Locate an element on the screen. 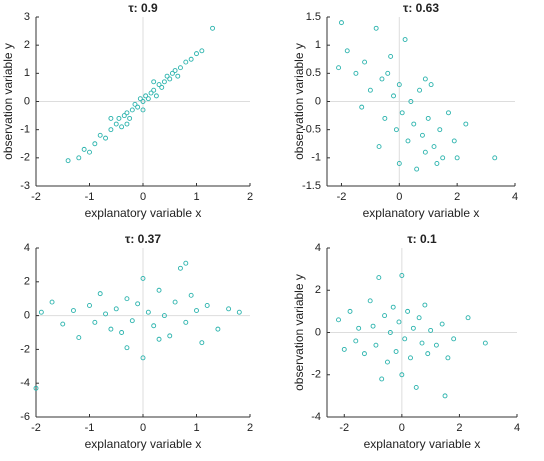  y-axis-label: observation variable y is located at coordinates (299, 101).